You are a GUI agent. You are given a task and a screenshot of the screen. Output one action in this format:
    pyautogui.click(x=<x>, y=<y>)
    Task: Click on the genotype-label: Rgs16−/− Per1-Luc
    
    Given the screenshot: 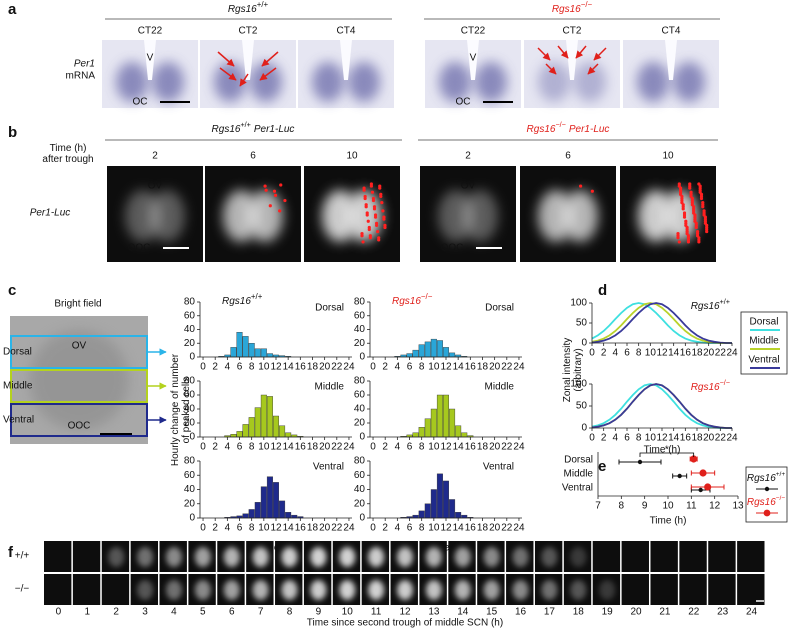 What is the action you would take?
    pyautogui.click(x=568, y=127)
    